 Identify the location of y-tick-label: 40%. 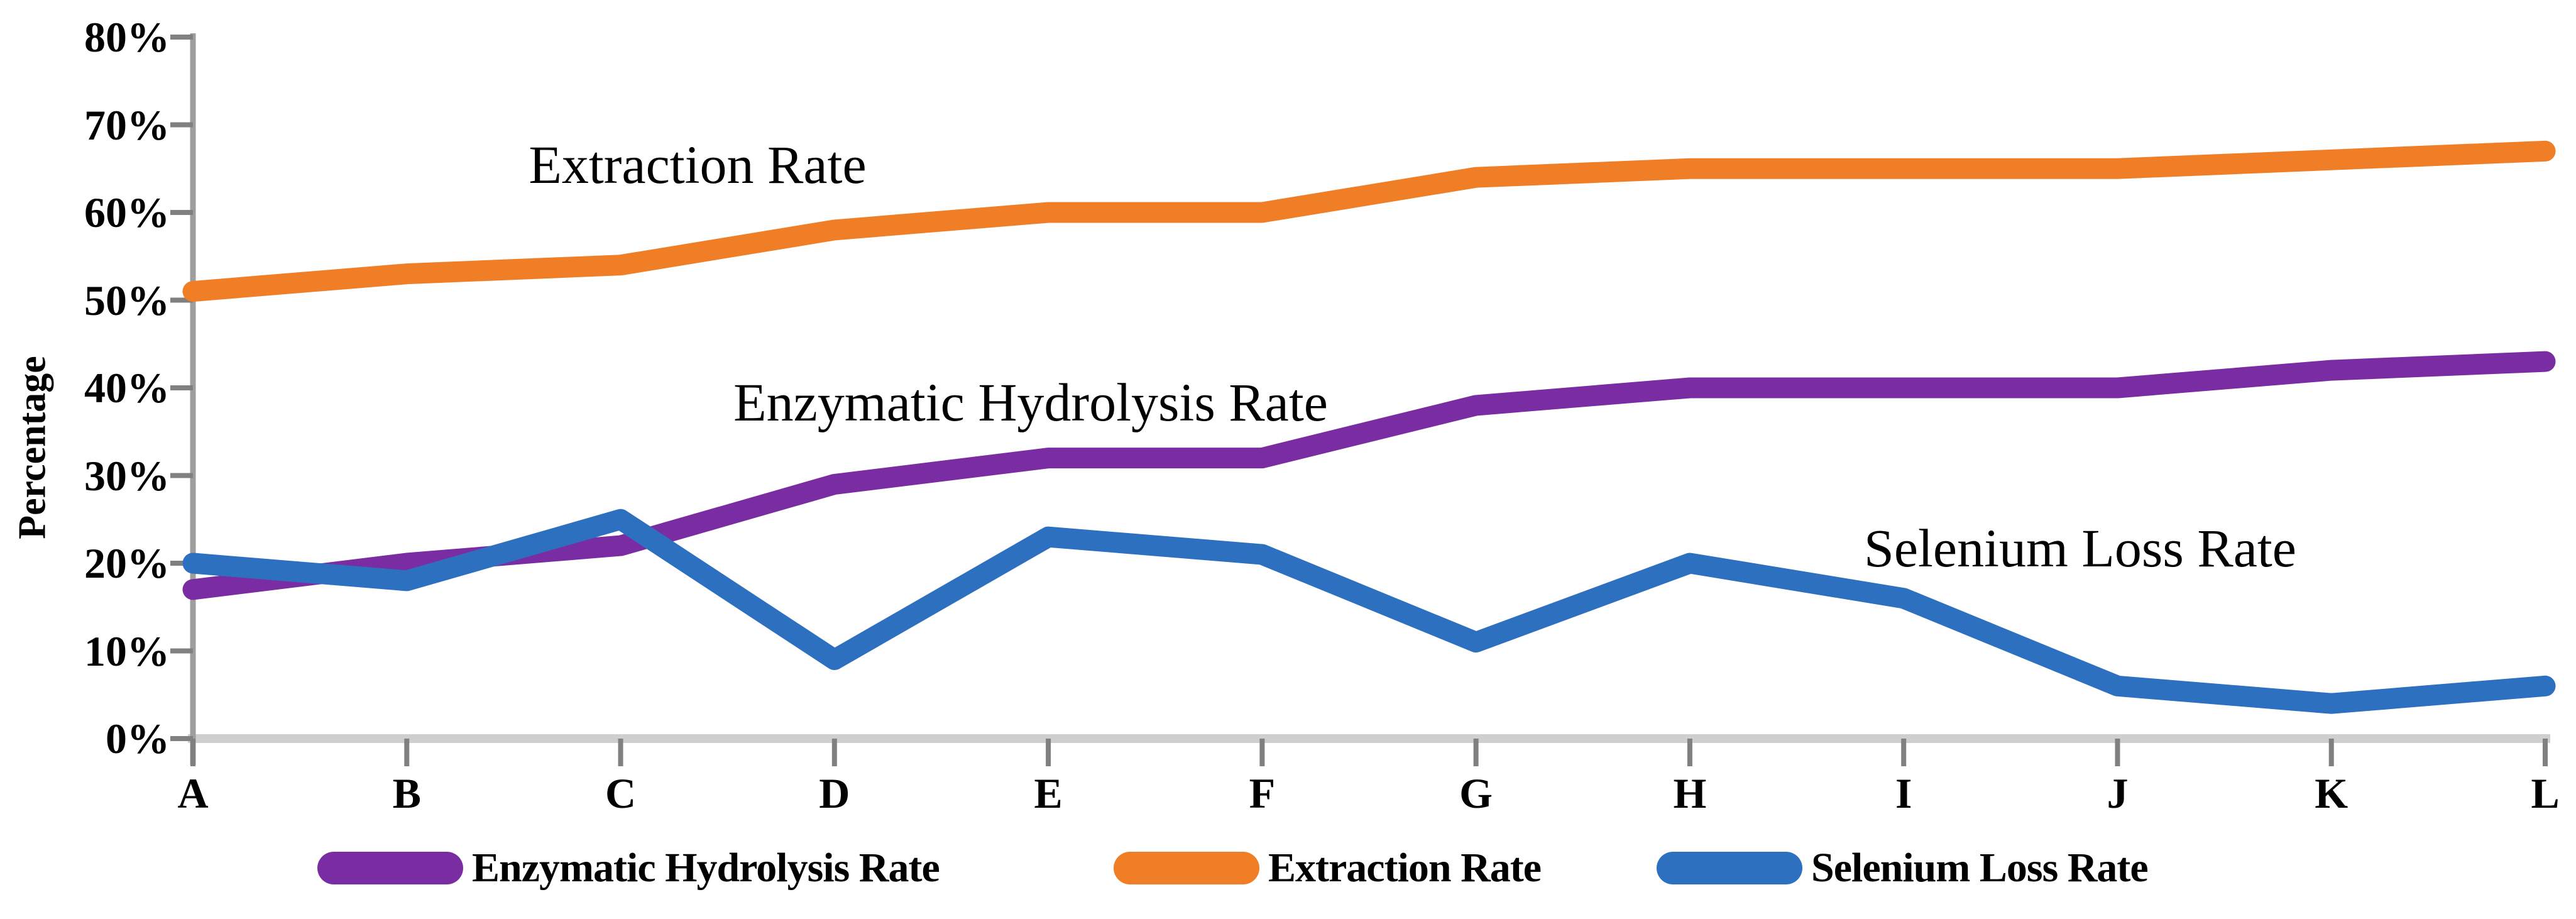
(127, 388).